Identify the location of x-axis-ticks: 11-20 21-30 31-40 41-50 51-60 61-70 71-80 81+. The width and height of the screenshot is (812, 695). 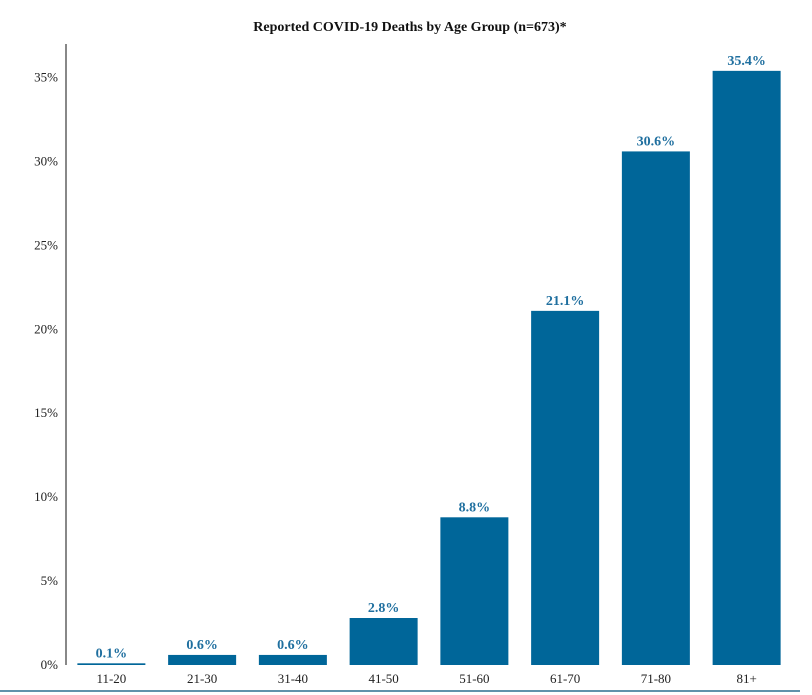
(426, 678).